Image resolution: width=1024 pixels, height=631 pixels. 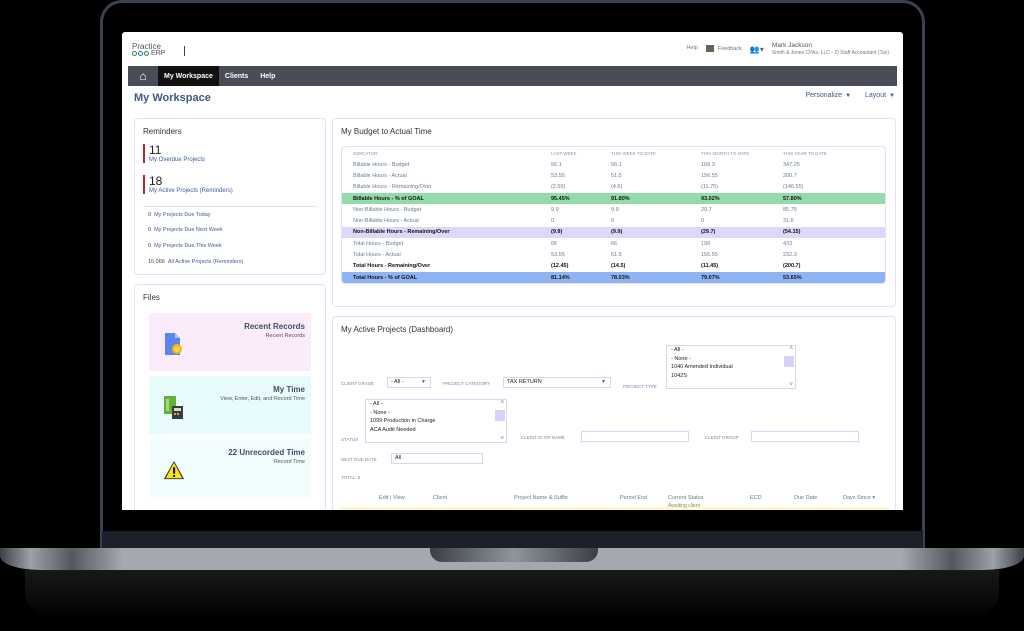 What do you see at coordinates (188, 184) in the screenshot?
I see `active-projects-stat: 18 My Active Projects (Reminders)` at bounding box center [188, 184].